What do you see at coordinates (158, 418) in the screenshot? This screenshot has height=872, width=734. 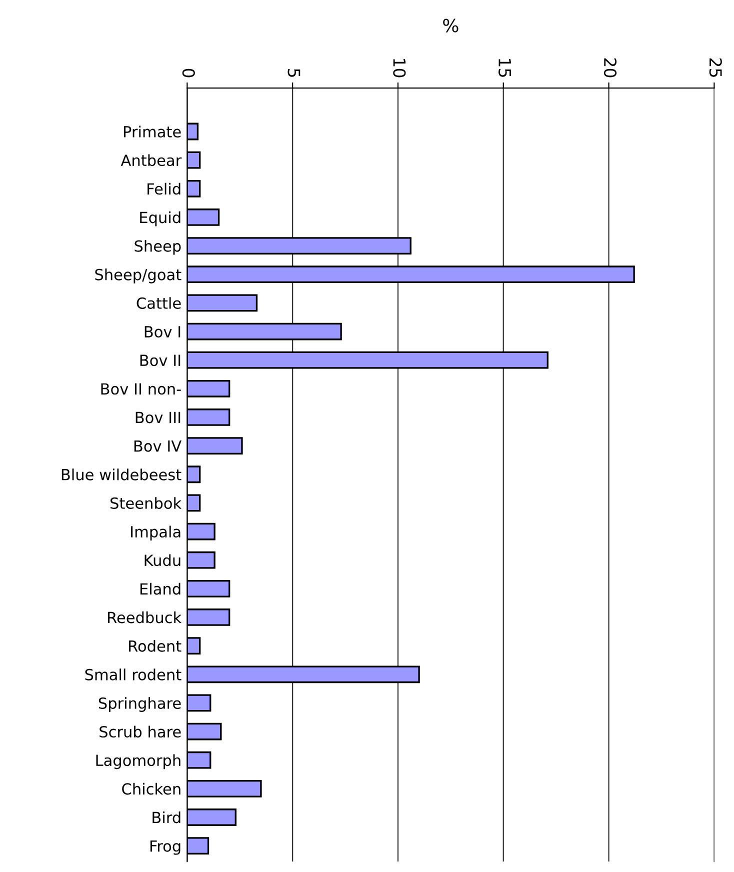 I see `y-tick-label: Bov III` at bounding box center [158, 418].